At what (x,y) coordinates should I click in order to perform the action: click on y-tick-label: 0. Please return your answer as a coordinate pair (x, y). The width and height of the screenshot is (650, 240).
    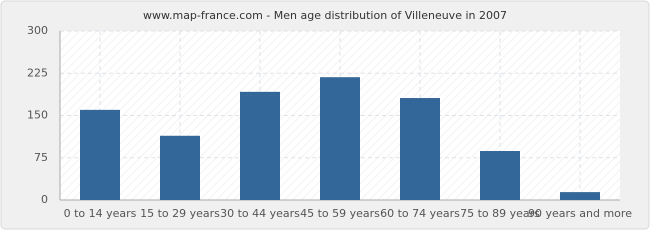
    Looking at the image, I should click on (44, 199).